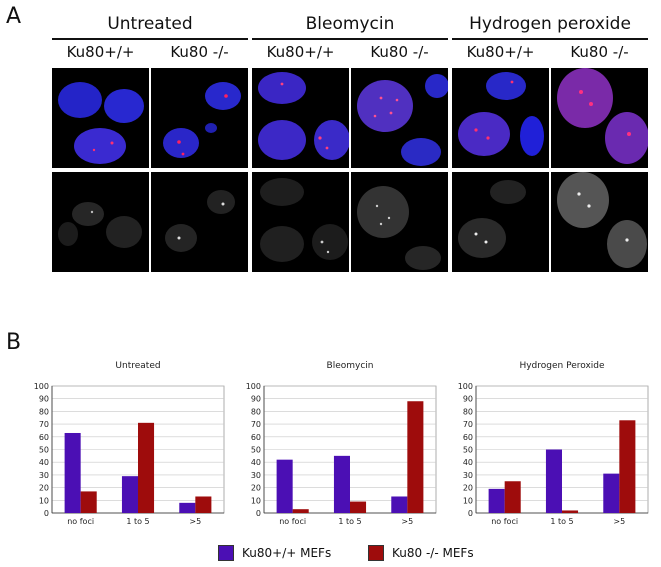 This screenshot has width=661, height=567. I want to click on group-title-hydrogen-peroxide: Hydrogen peroxide, so click(550, 24).